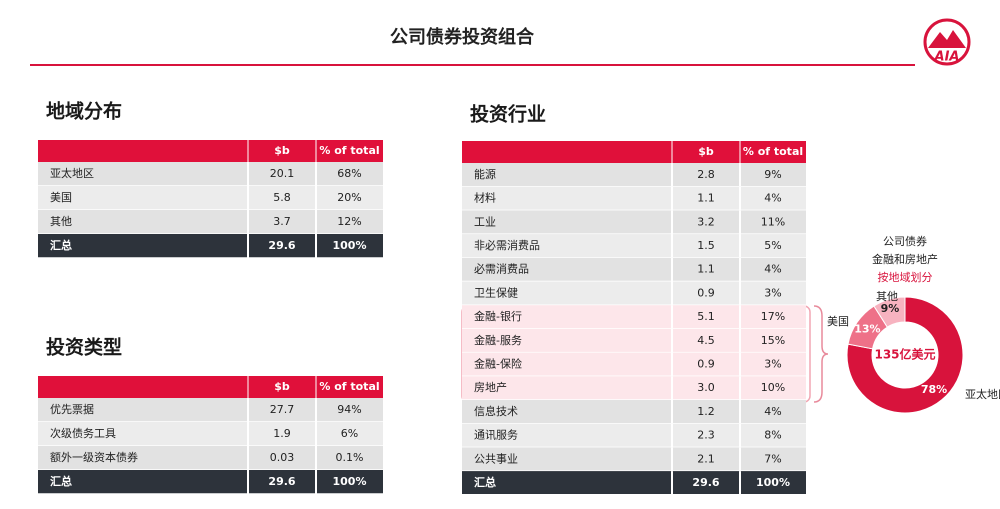 This screenshot has height=509, width=1000. What do you see at coordinates (83, 433) in the screenshot?
I see `table-cell: 次级债务工具` at bounding box center [83, 433].